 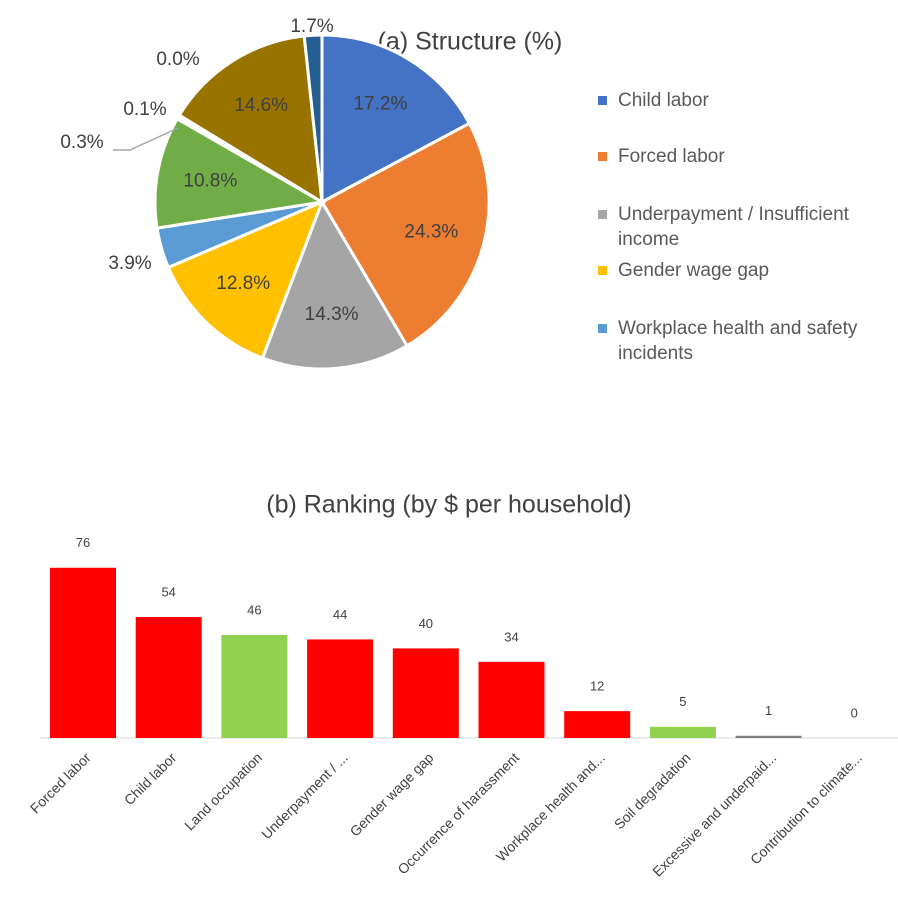 I want to click on legend-item: Forced labor, so click(x=661, y=156).